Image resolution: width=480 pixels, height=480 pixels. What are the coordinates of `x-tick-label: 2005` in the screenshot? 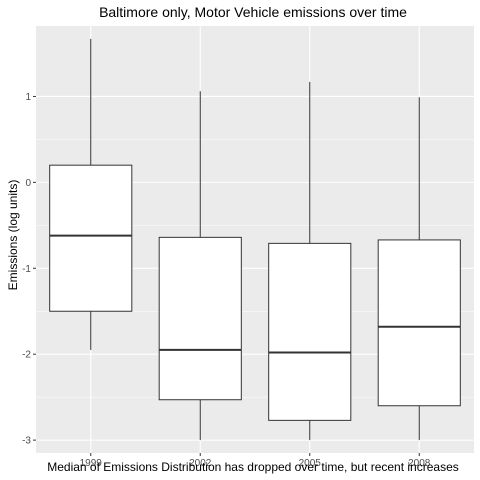 It's located at (310, 463).